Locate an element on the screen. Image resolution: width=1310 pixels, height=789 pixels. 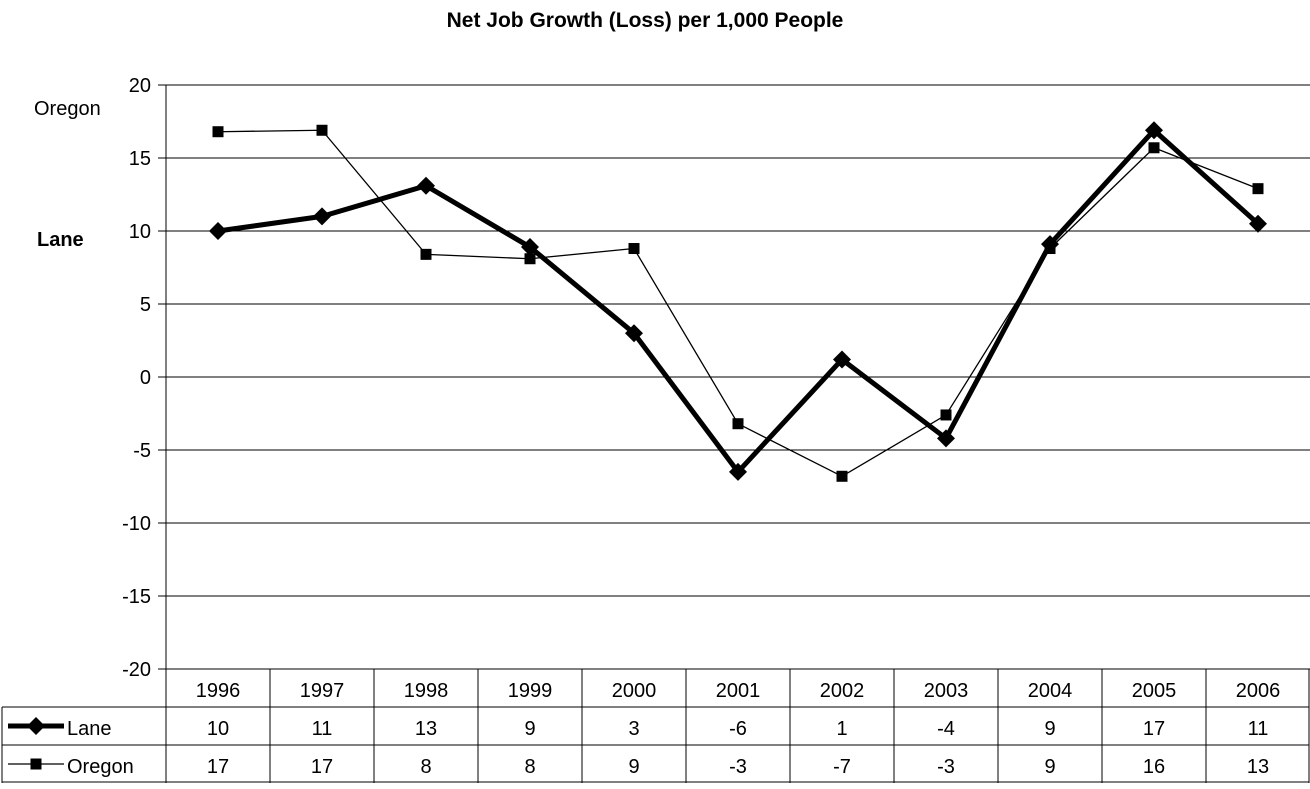
x-tick-label: 1998 is located at coordinates (426, 691).